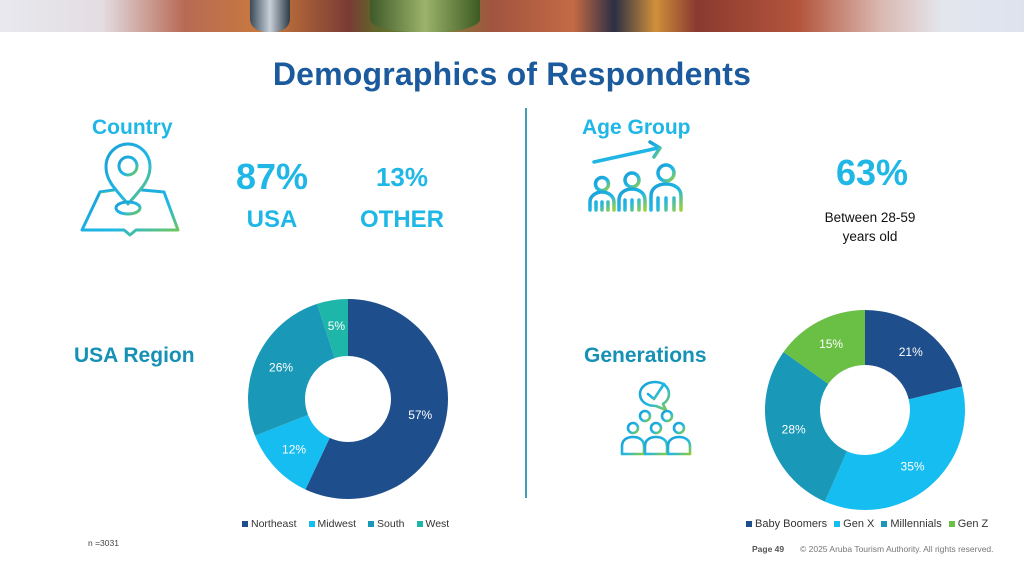  What do you see at coordinates (512, 16) in the screenshot?
I see `header-banner-image` at bounding box center [512, 16].